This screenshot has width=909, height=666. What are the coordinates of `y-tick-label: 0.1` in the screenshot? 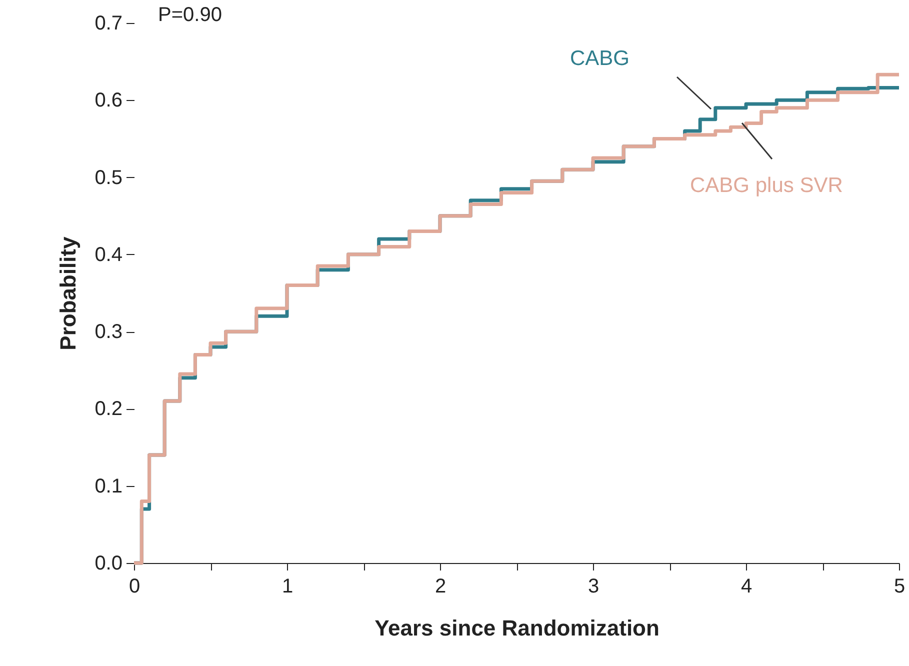 It's located at (108, 486).